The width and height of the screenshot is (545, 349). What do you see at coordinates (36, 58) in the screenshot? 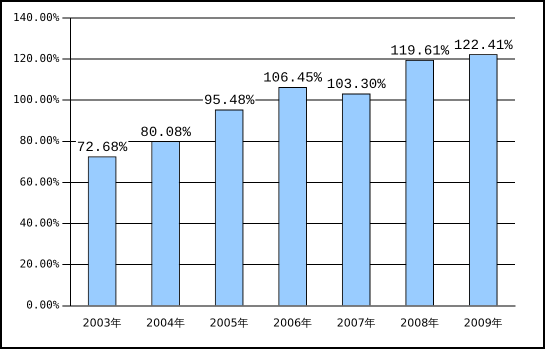
I see `y-tick-label: 120.00%` at bounding box center [36, 58].